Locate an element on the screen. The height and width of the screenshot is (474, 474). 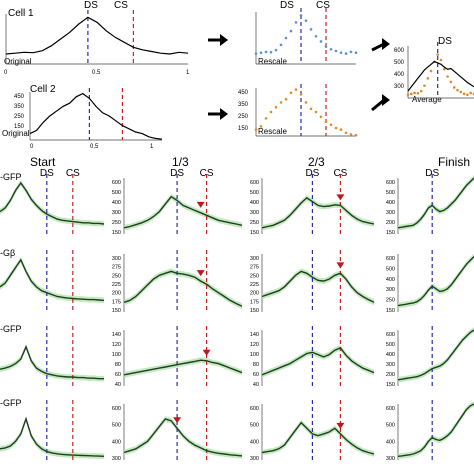
row3-label: -GFP is located at coordinates (11, 403).